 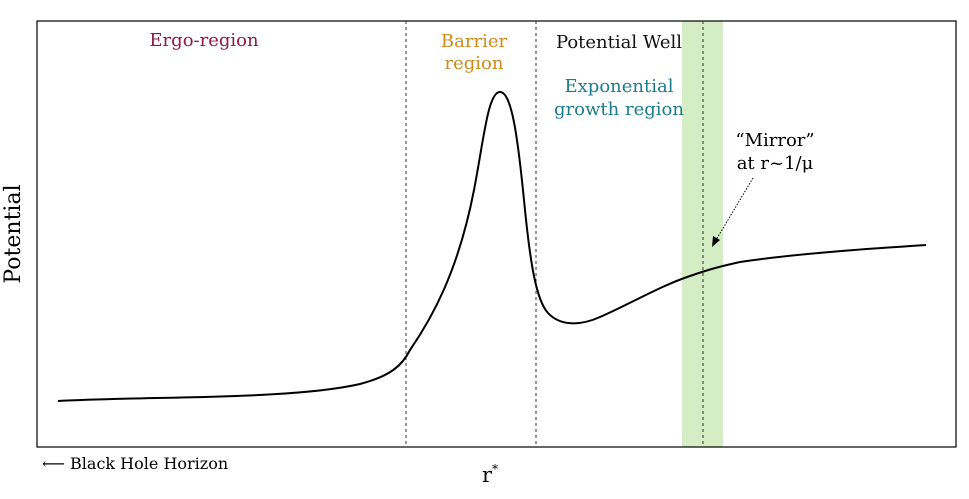 I want to click on x-axis-label-main: r, so click(x=487, y=475).